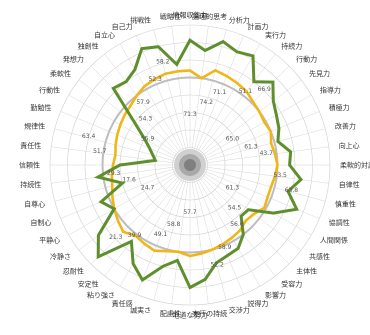 This screenshot has width=370, height=335. What do you see at coordinates (291, 46) in the screenshot?
I see `axis-label: 持続力` at bounding box center [291, 46].